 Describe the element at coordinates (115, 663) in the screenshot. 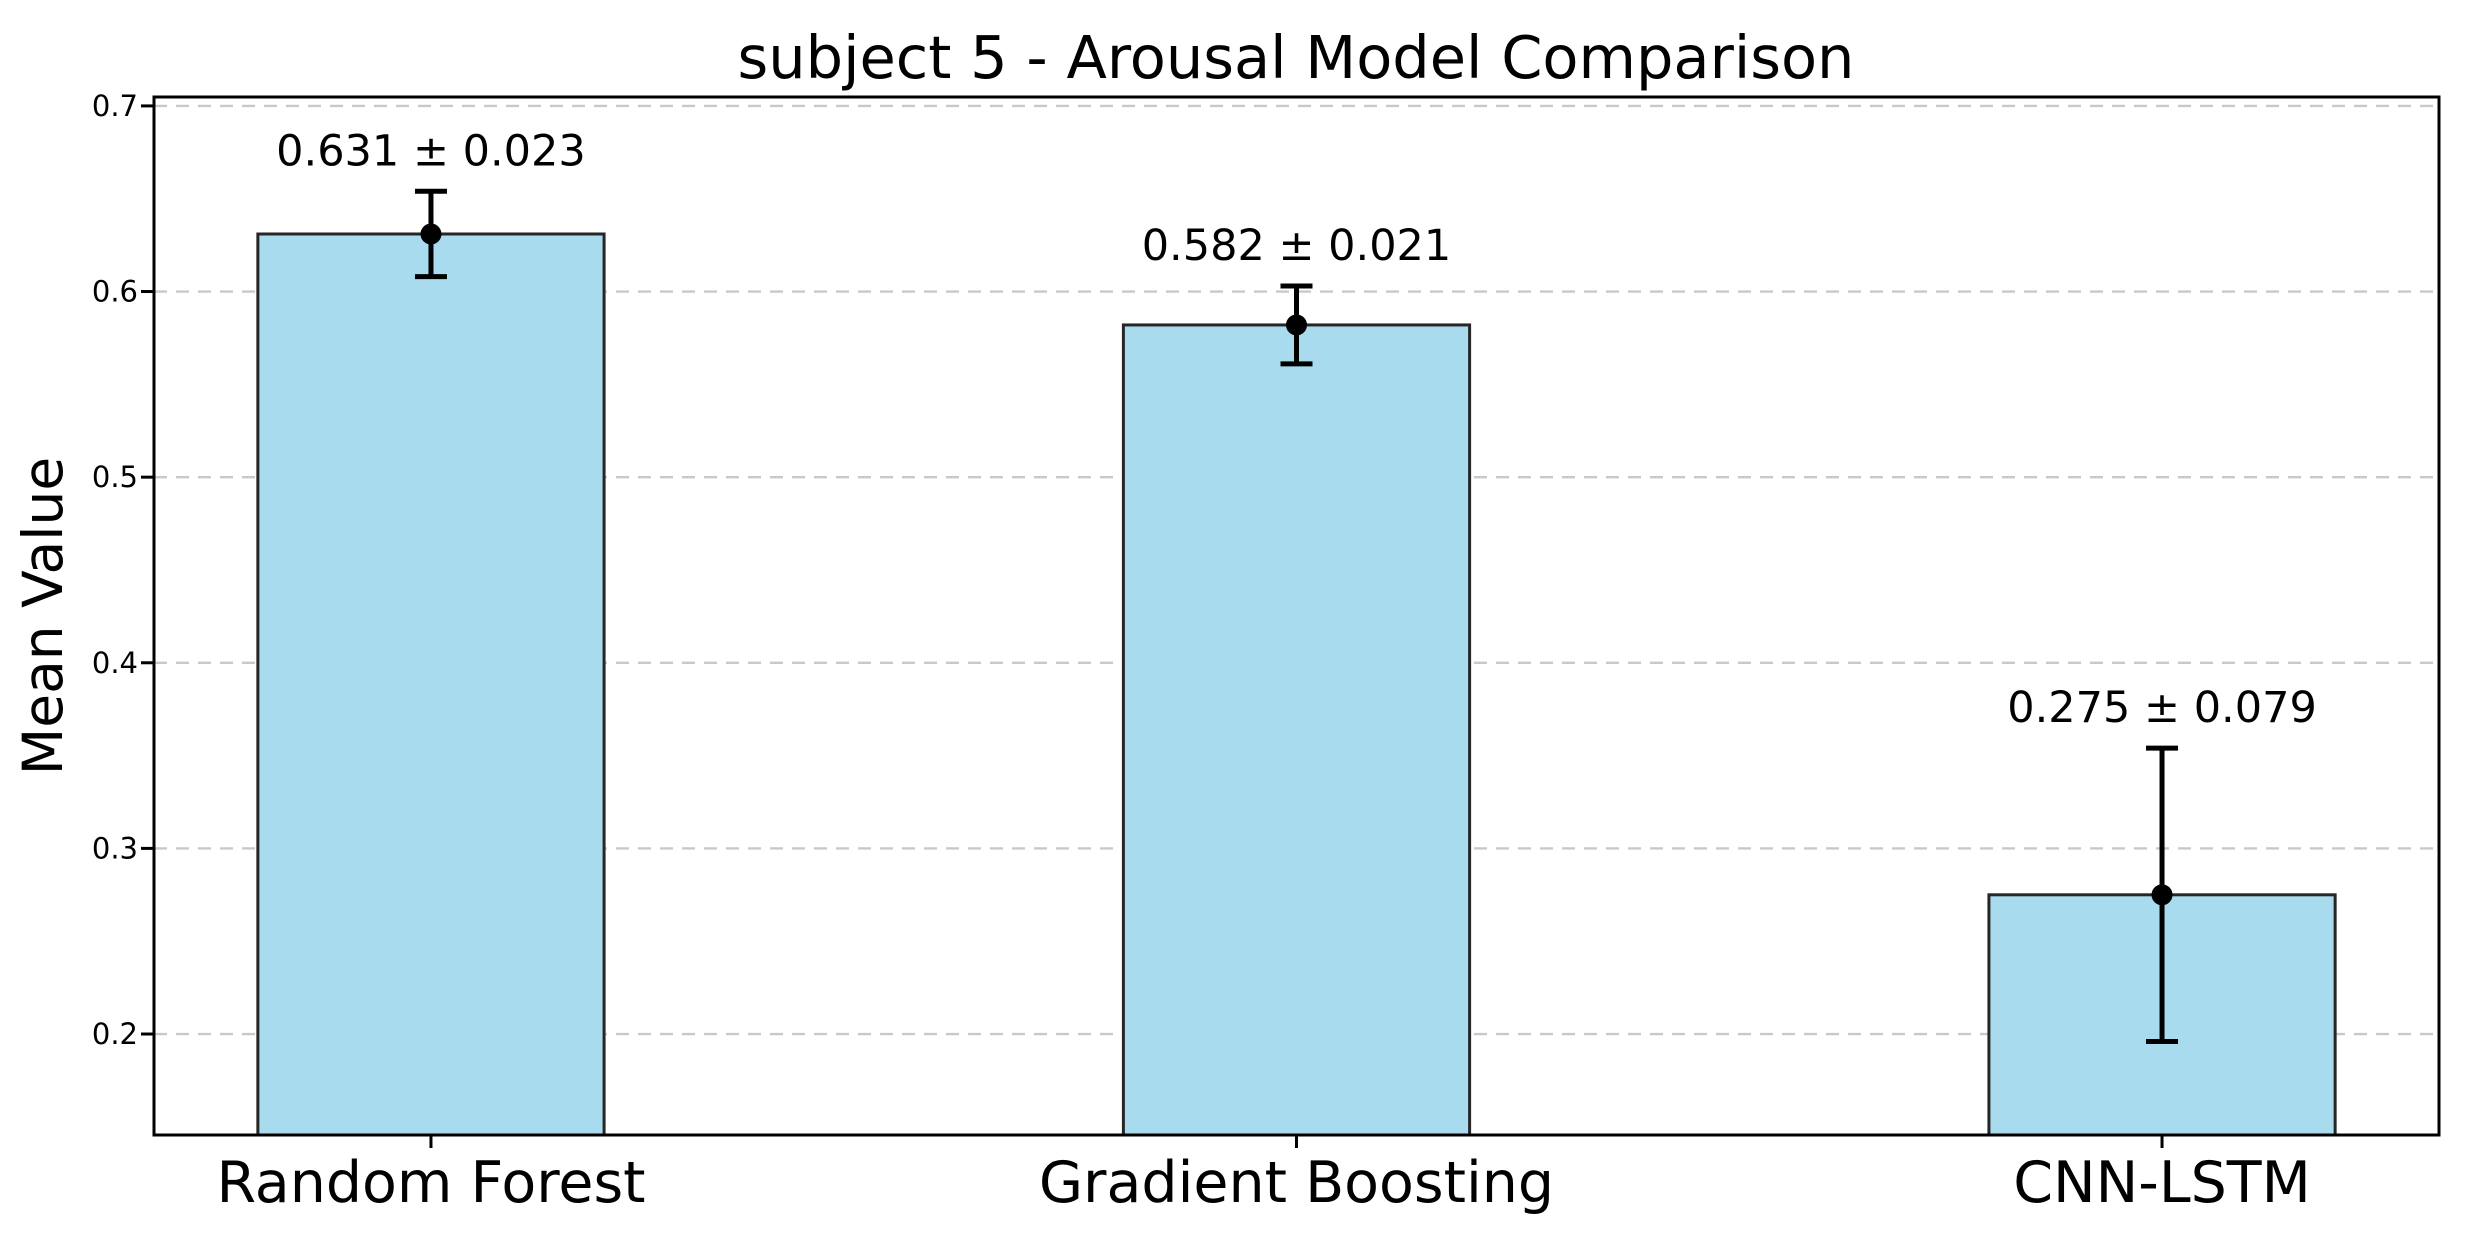

I see `y-tick-label: 0.4` at that location.